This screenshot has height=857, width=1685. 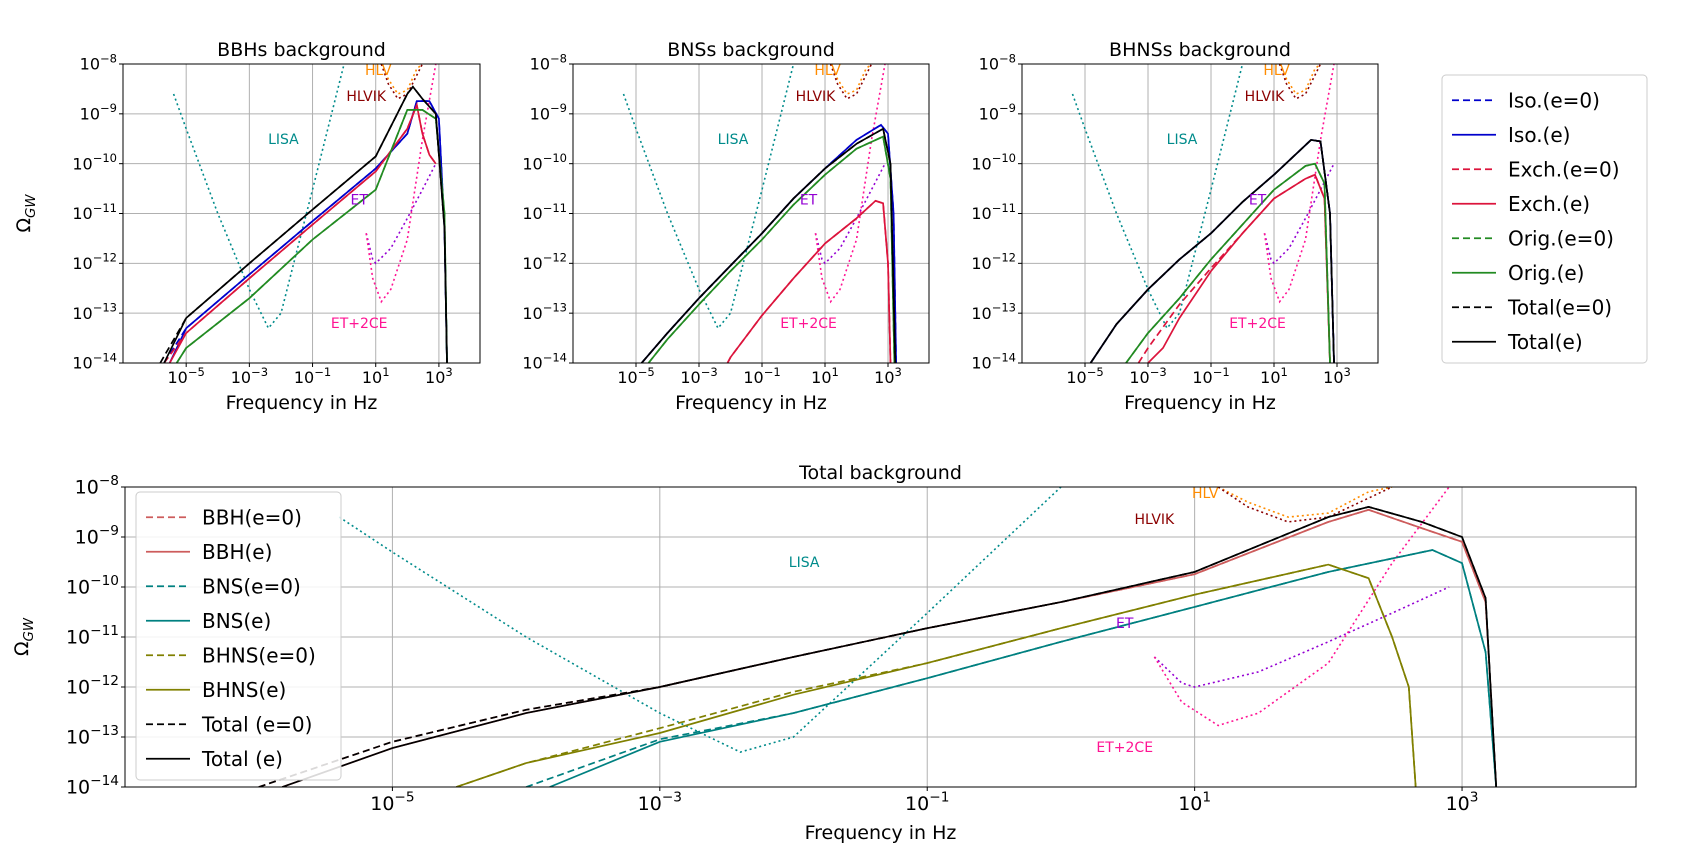 What do you see at coordinates (1564, 169) in the screenshot?
I see `legend-label-exch-e-0: Exch.(e=0)` at bounding box center [1564, 169].